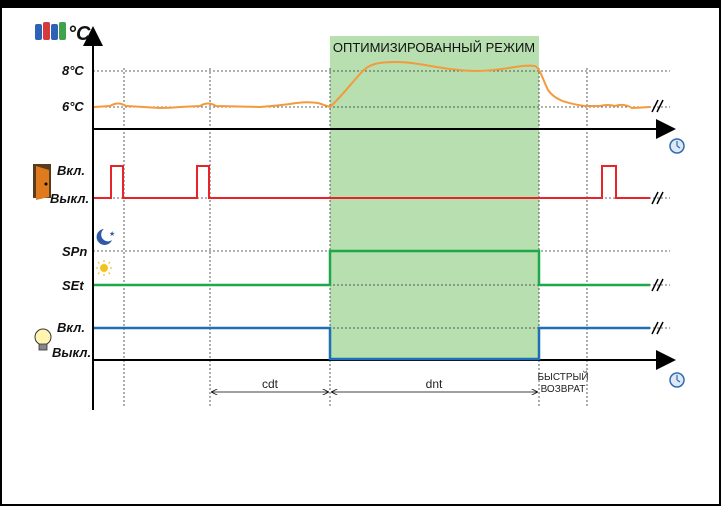 The width and height of the screenshot is (721, 506). Describe the element at coordinates (74, 251) in the screenshot. I see `setpoint-night-label: SPn` at that location.